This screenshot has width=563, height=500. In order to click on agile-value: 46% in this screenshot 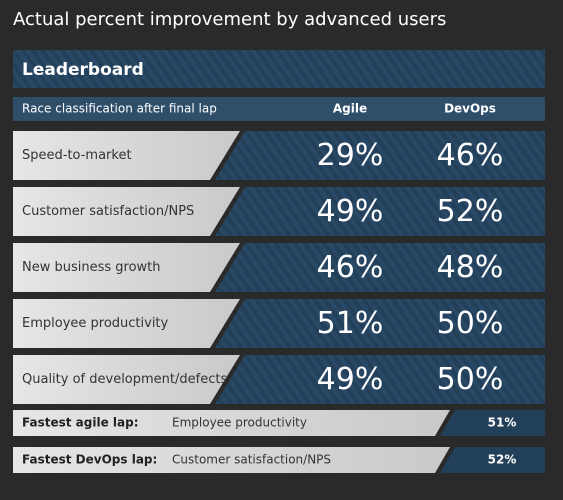, I will do `click(350, 267)`.